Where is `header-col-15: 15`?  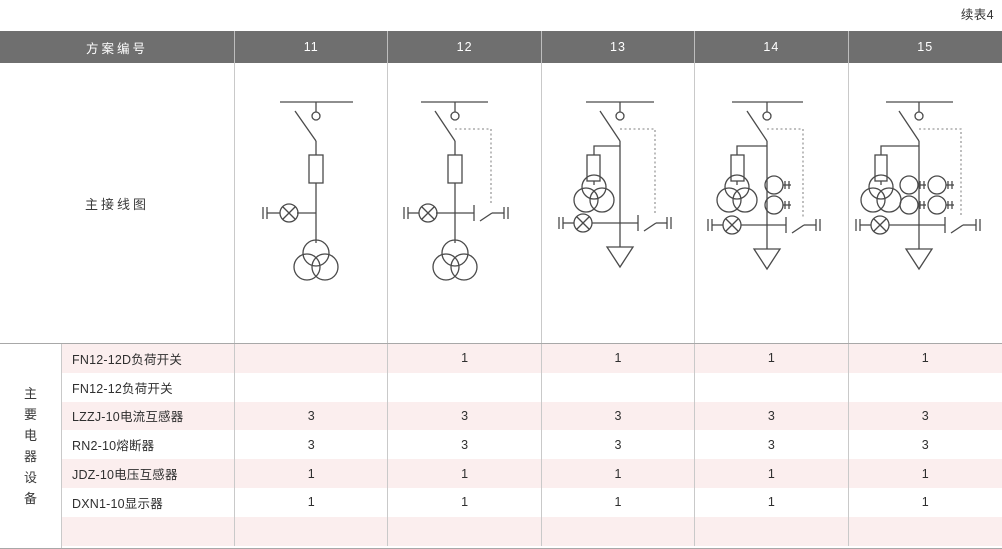 header-col-15: 15 is located at coordinates (925, 47).